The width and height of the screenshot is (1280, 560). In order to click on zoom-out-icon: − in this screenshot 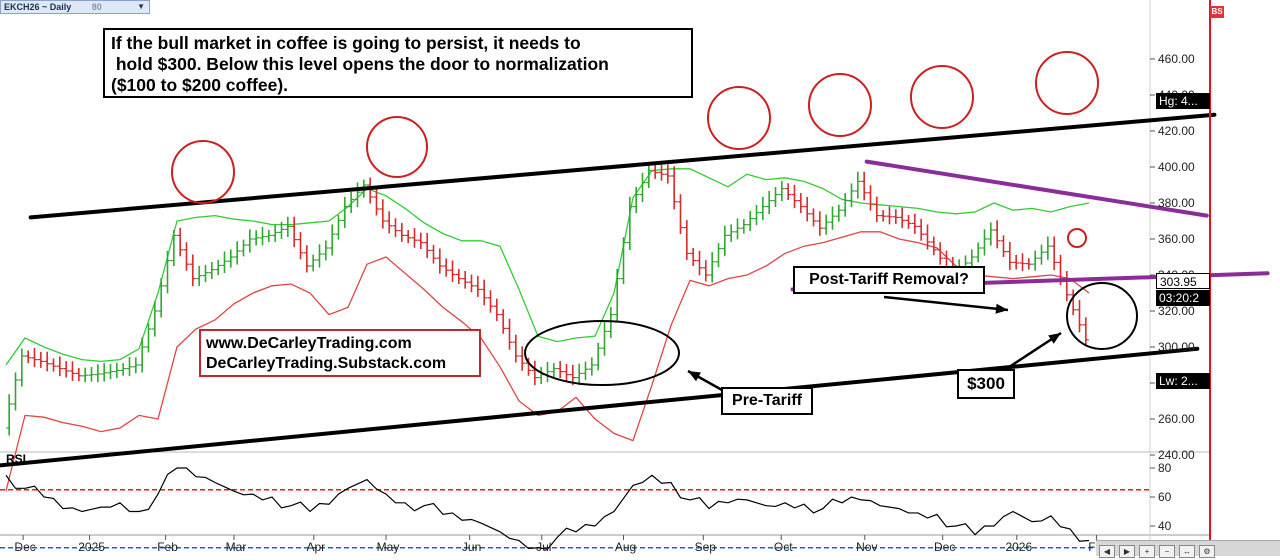, I will do `click(1167, 551)`.